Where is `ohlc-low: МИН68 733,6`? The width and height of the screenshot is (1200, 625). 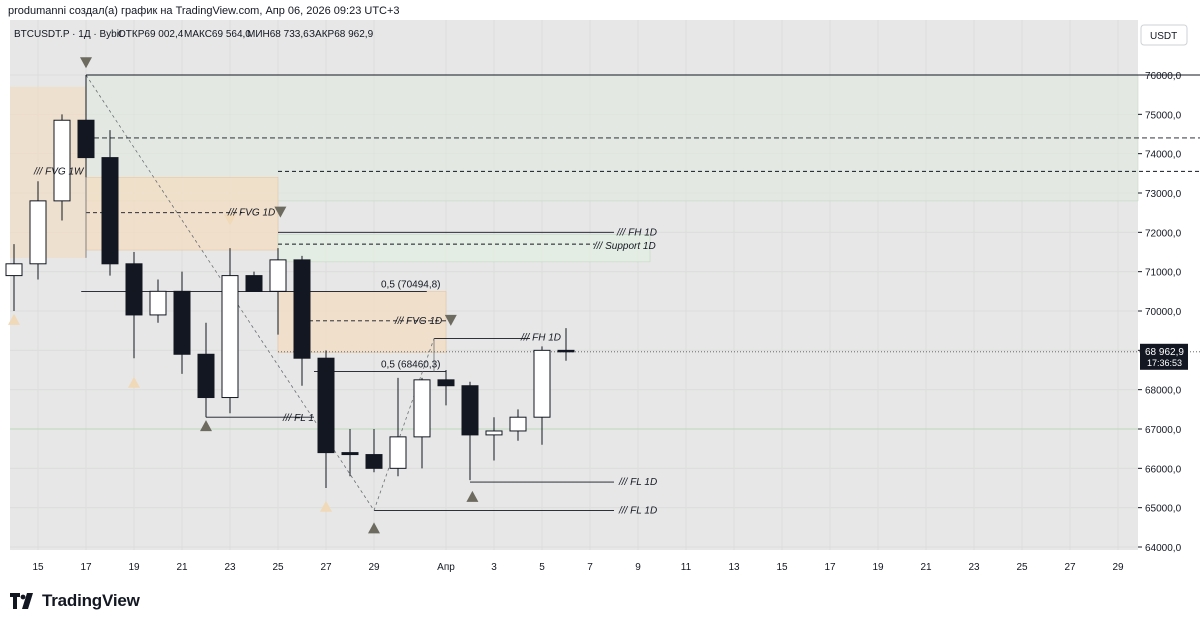
ohlc-low: МИН68 733,6 is located at coordinates (278, 34).